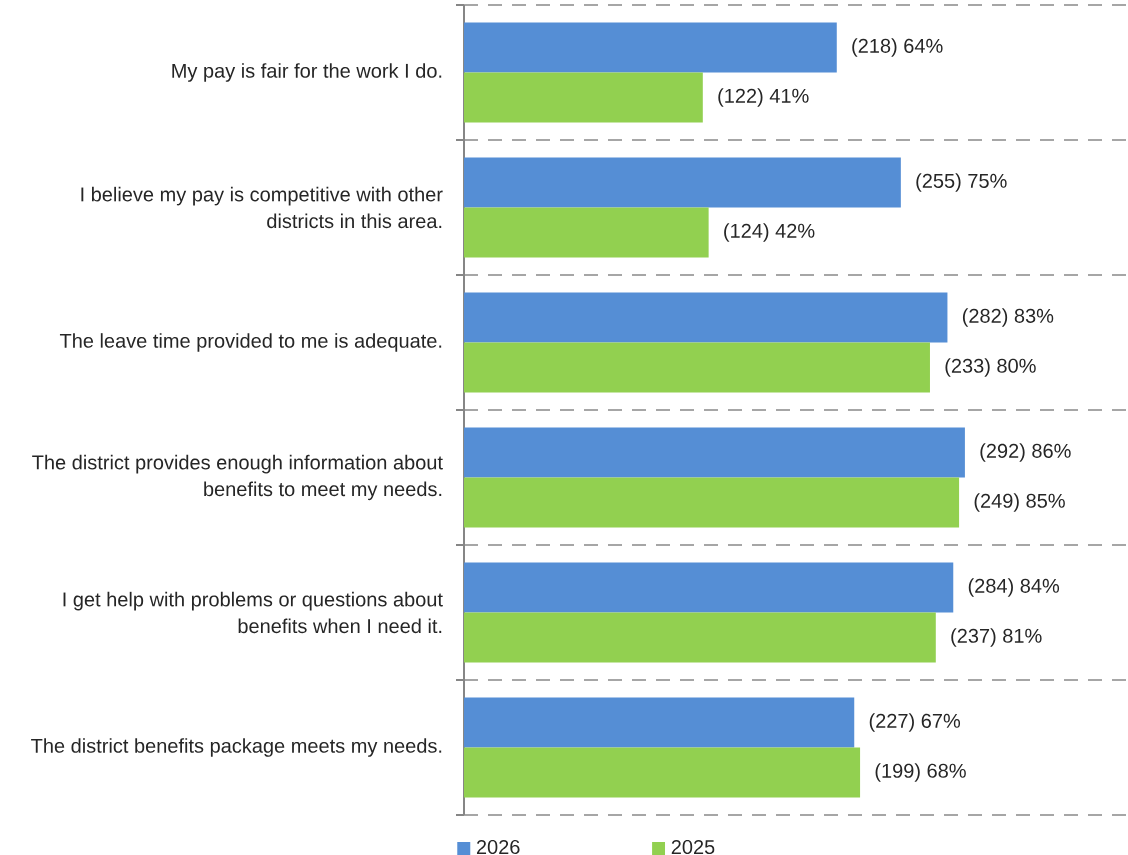 This screenshot has height=855, width=1128. What do you see at coordinates (769, 232) in the screenshot?
I see `data-label: (124) 42%` at bounding box center [769, 232].